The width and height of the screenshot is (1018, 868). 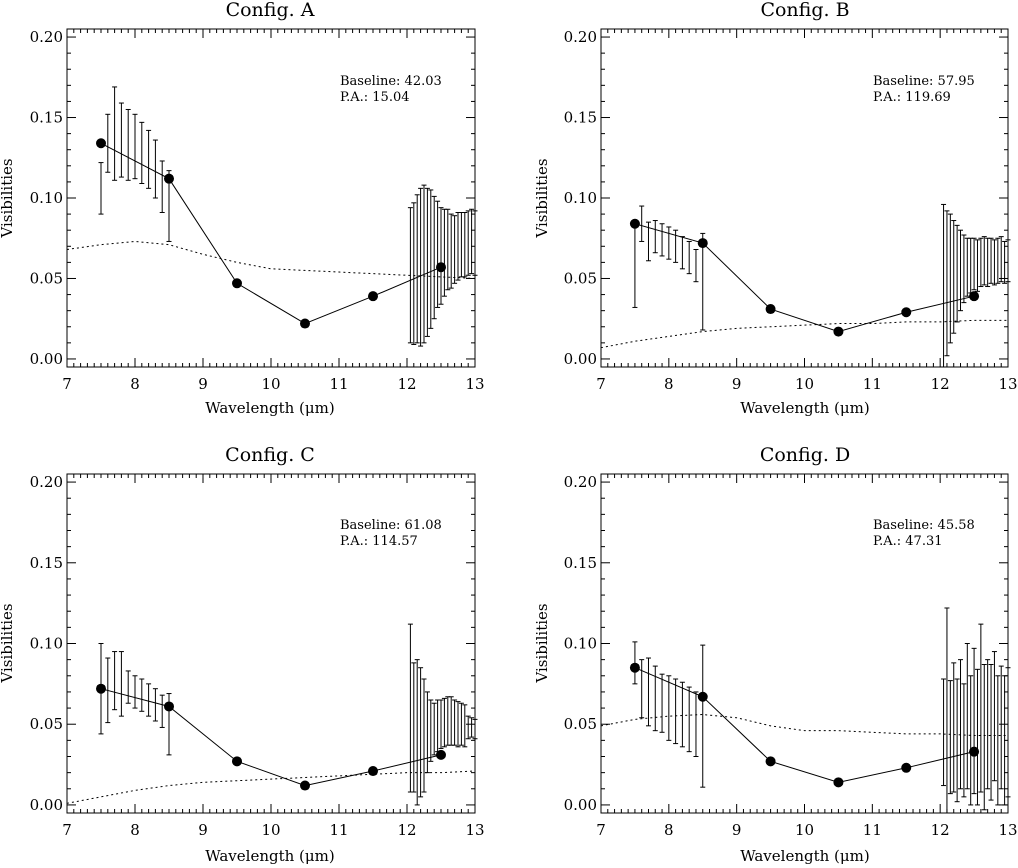 What do you see at coordinates (912, 97) in the screenshot?
I see `pa-annotation: P.A.: 119.69` at bounding box center [912, 97].